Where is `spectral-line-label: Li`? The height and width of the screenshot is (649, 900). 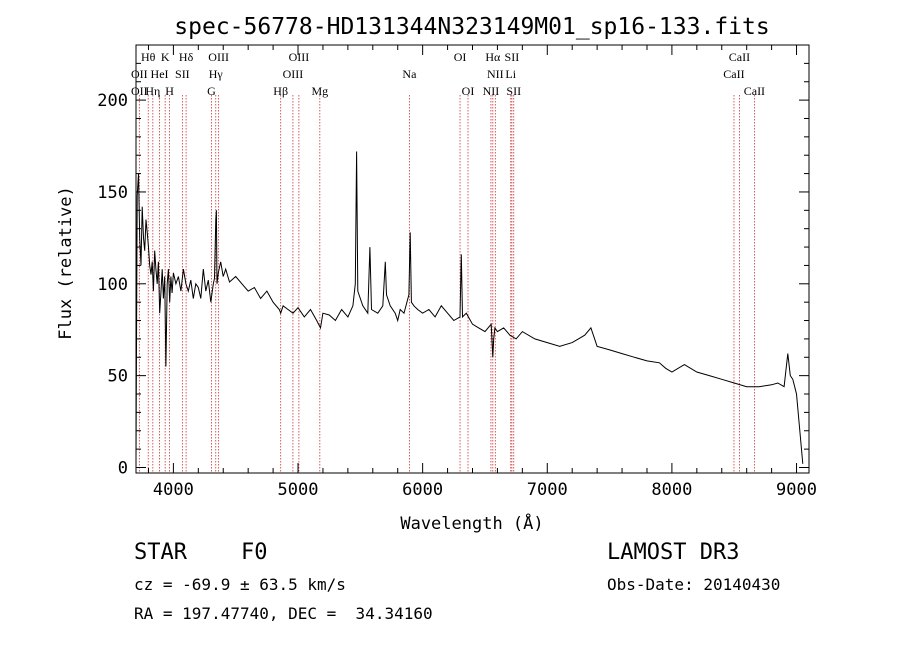 spectral-line-label: Li is located at coordinates (510, 74).